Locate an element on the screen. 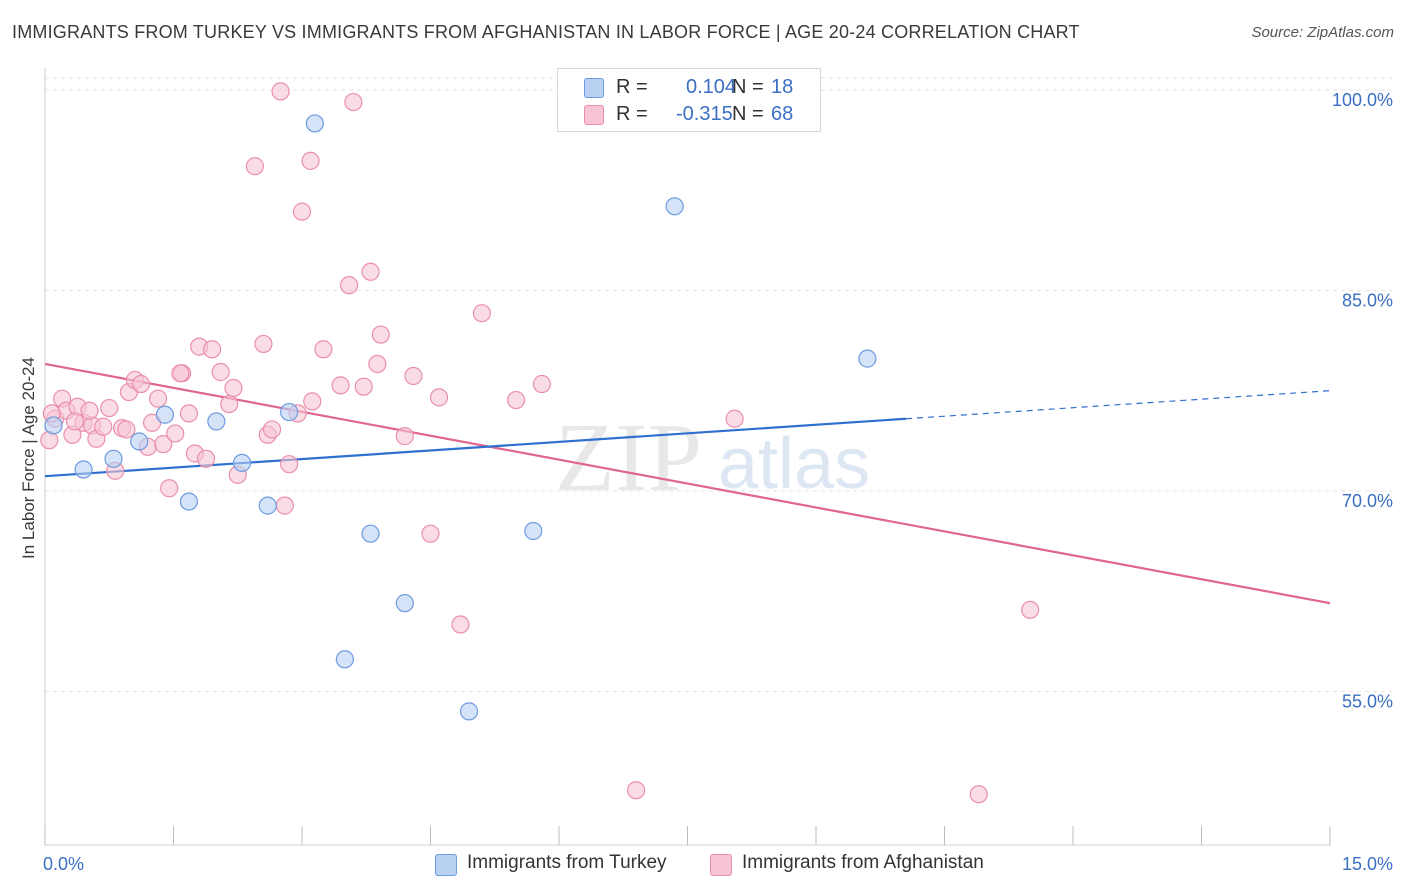  turkey-trend-line is located at coordinates (475, 447).